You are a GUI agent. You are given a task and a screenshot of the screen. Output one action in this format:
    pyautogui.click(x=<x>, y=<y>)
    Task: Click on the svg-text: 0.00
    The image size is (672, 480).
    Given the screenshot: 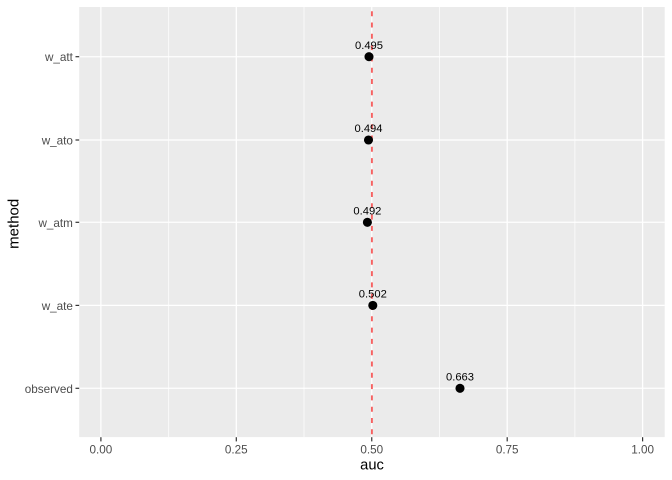 What is the action you would take?
    pyautogui.click(x=101, y=449)
    